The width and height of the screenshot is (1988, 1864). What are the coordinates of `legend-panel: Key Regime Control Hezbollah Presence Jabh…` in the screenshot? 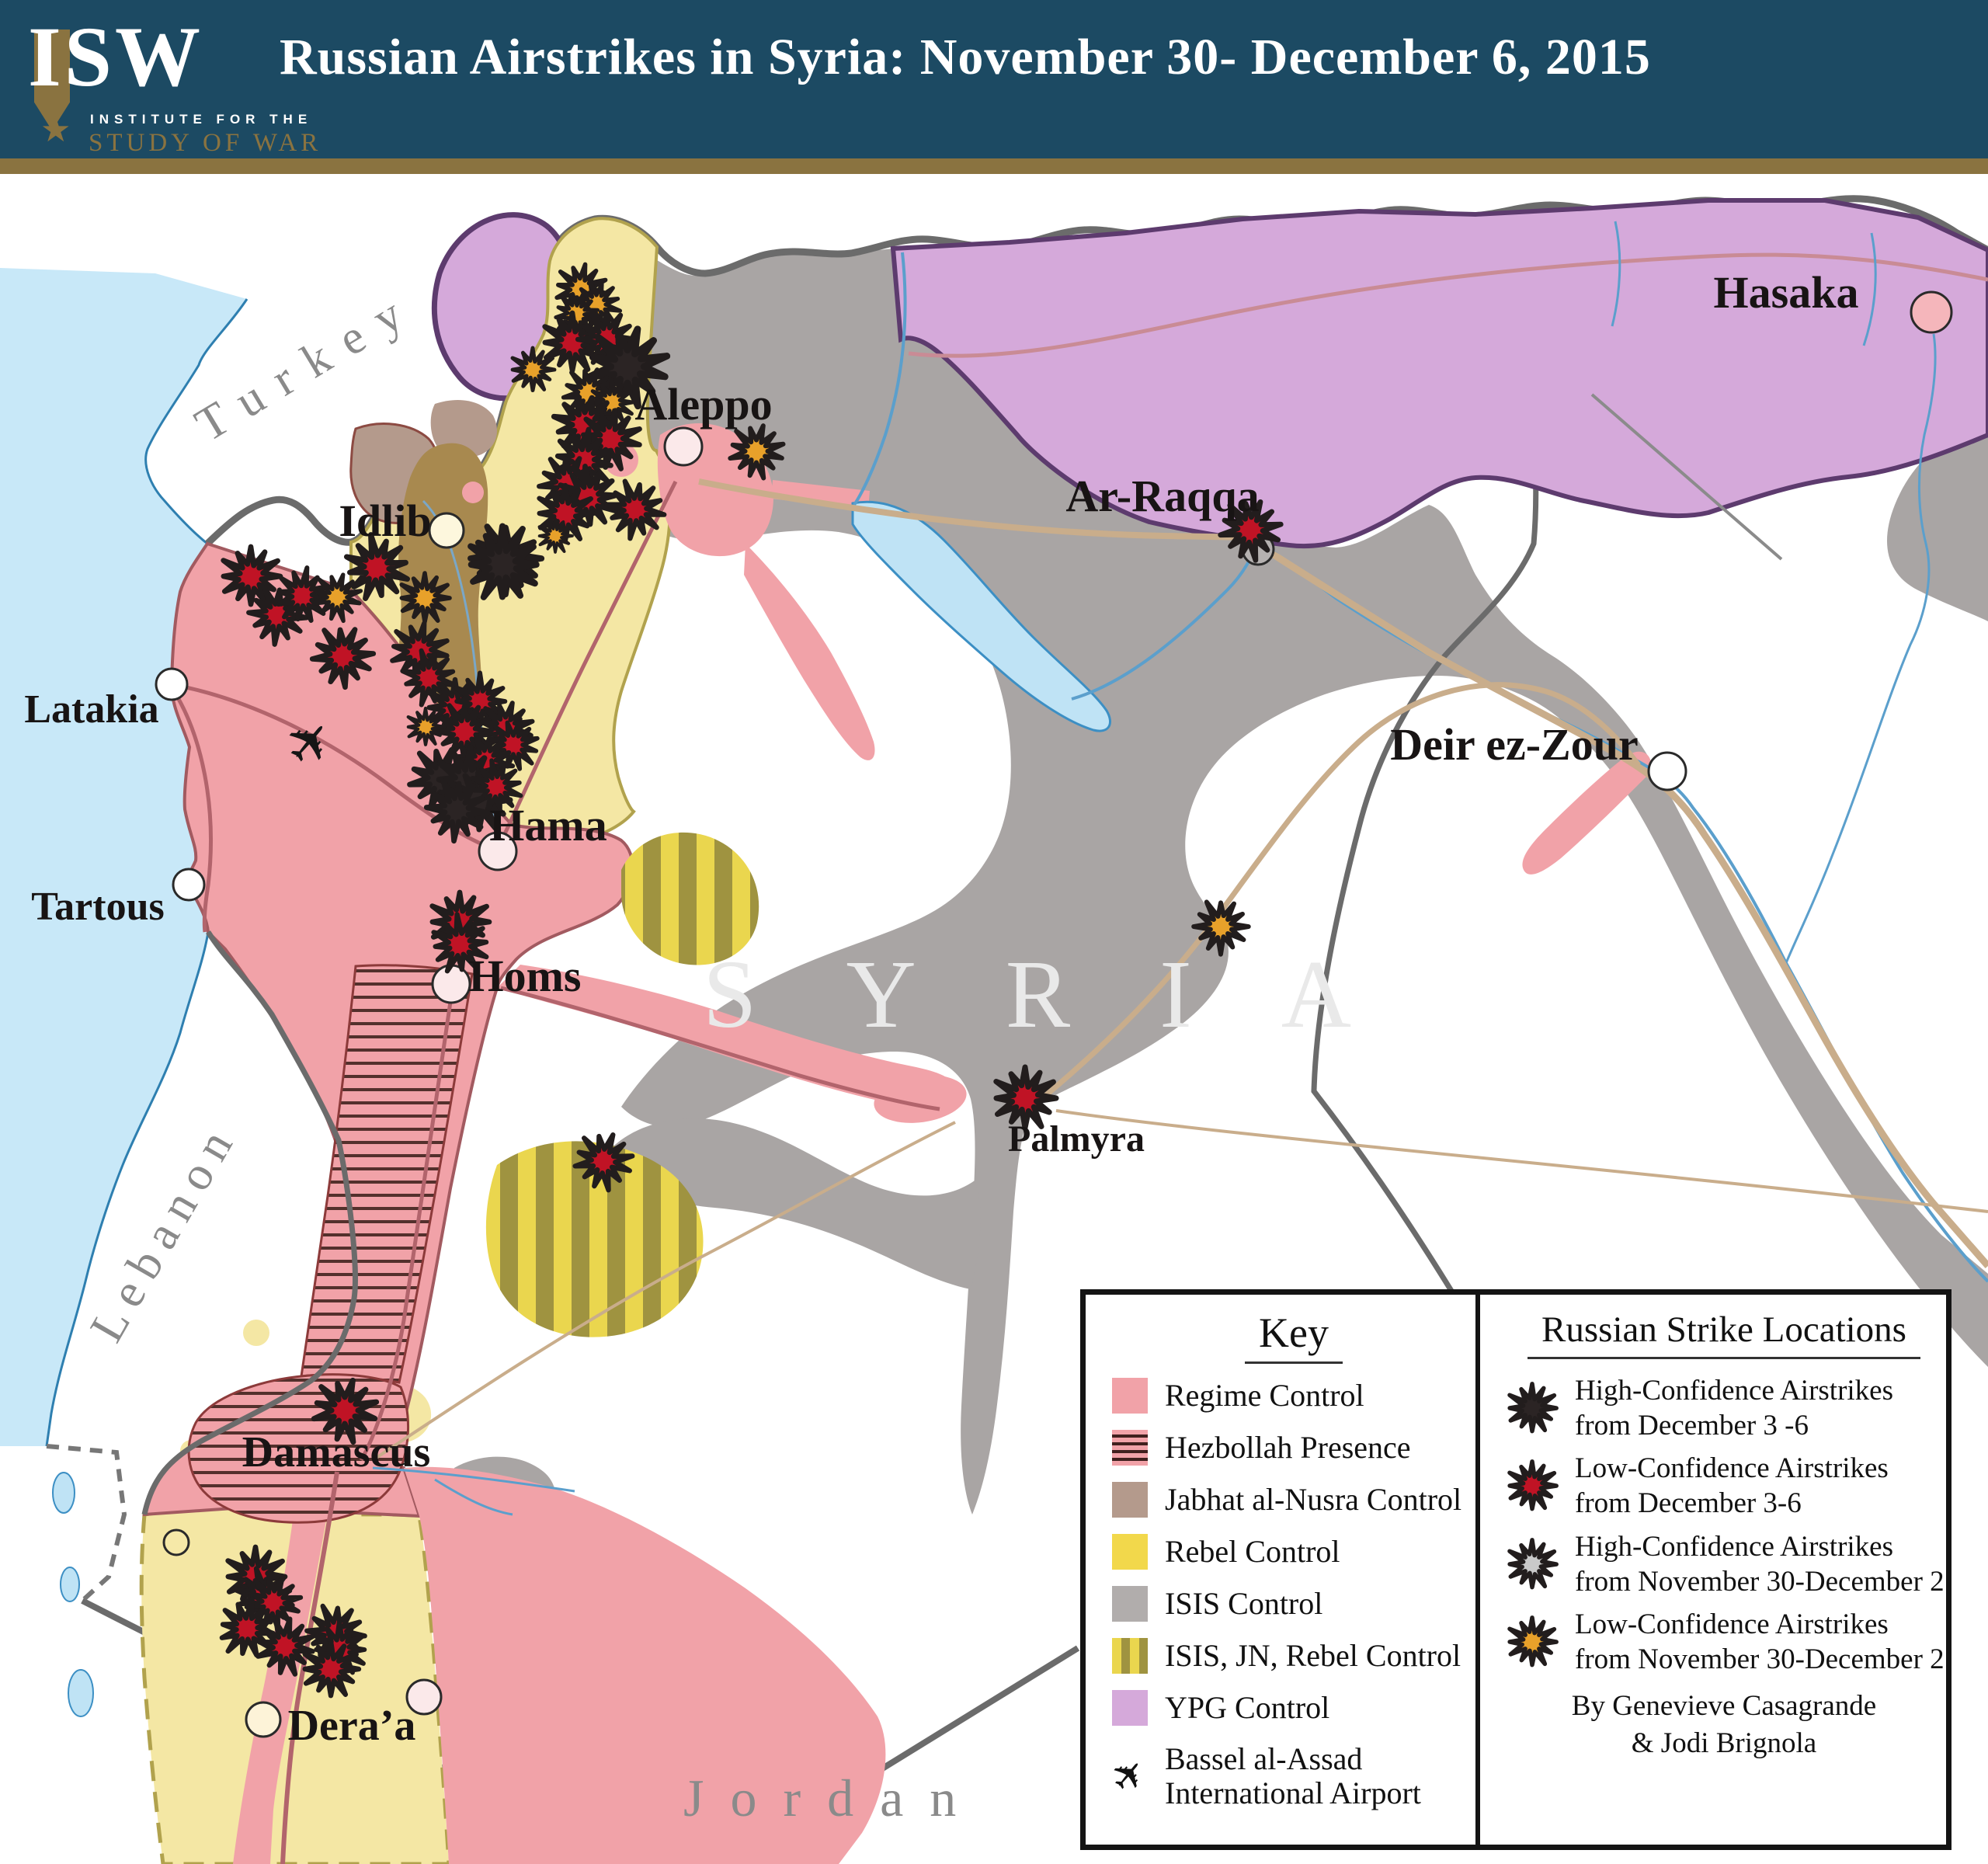 It's located at (1516, 1569).